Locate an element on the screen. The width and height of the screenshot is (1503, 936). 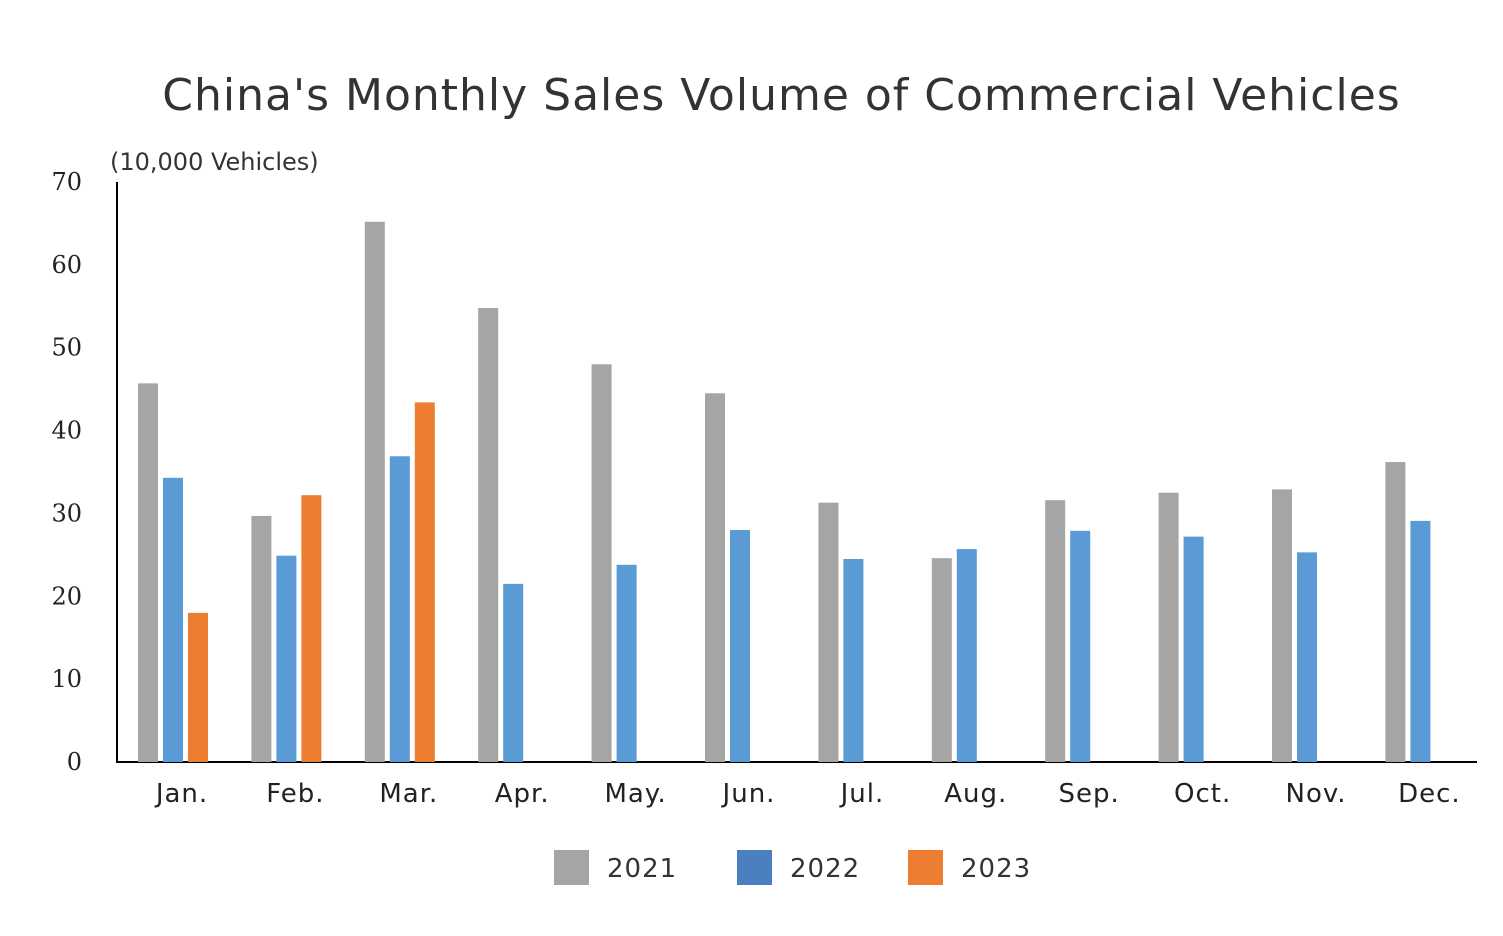
bar-2022-sep is located at coordinates (1080, 646).